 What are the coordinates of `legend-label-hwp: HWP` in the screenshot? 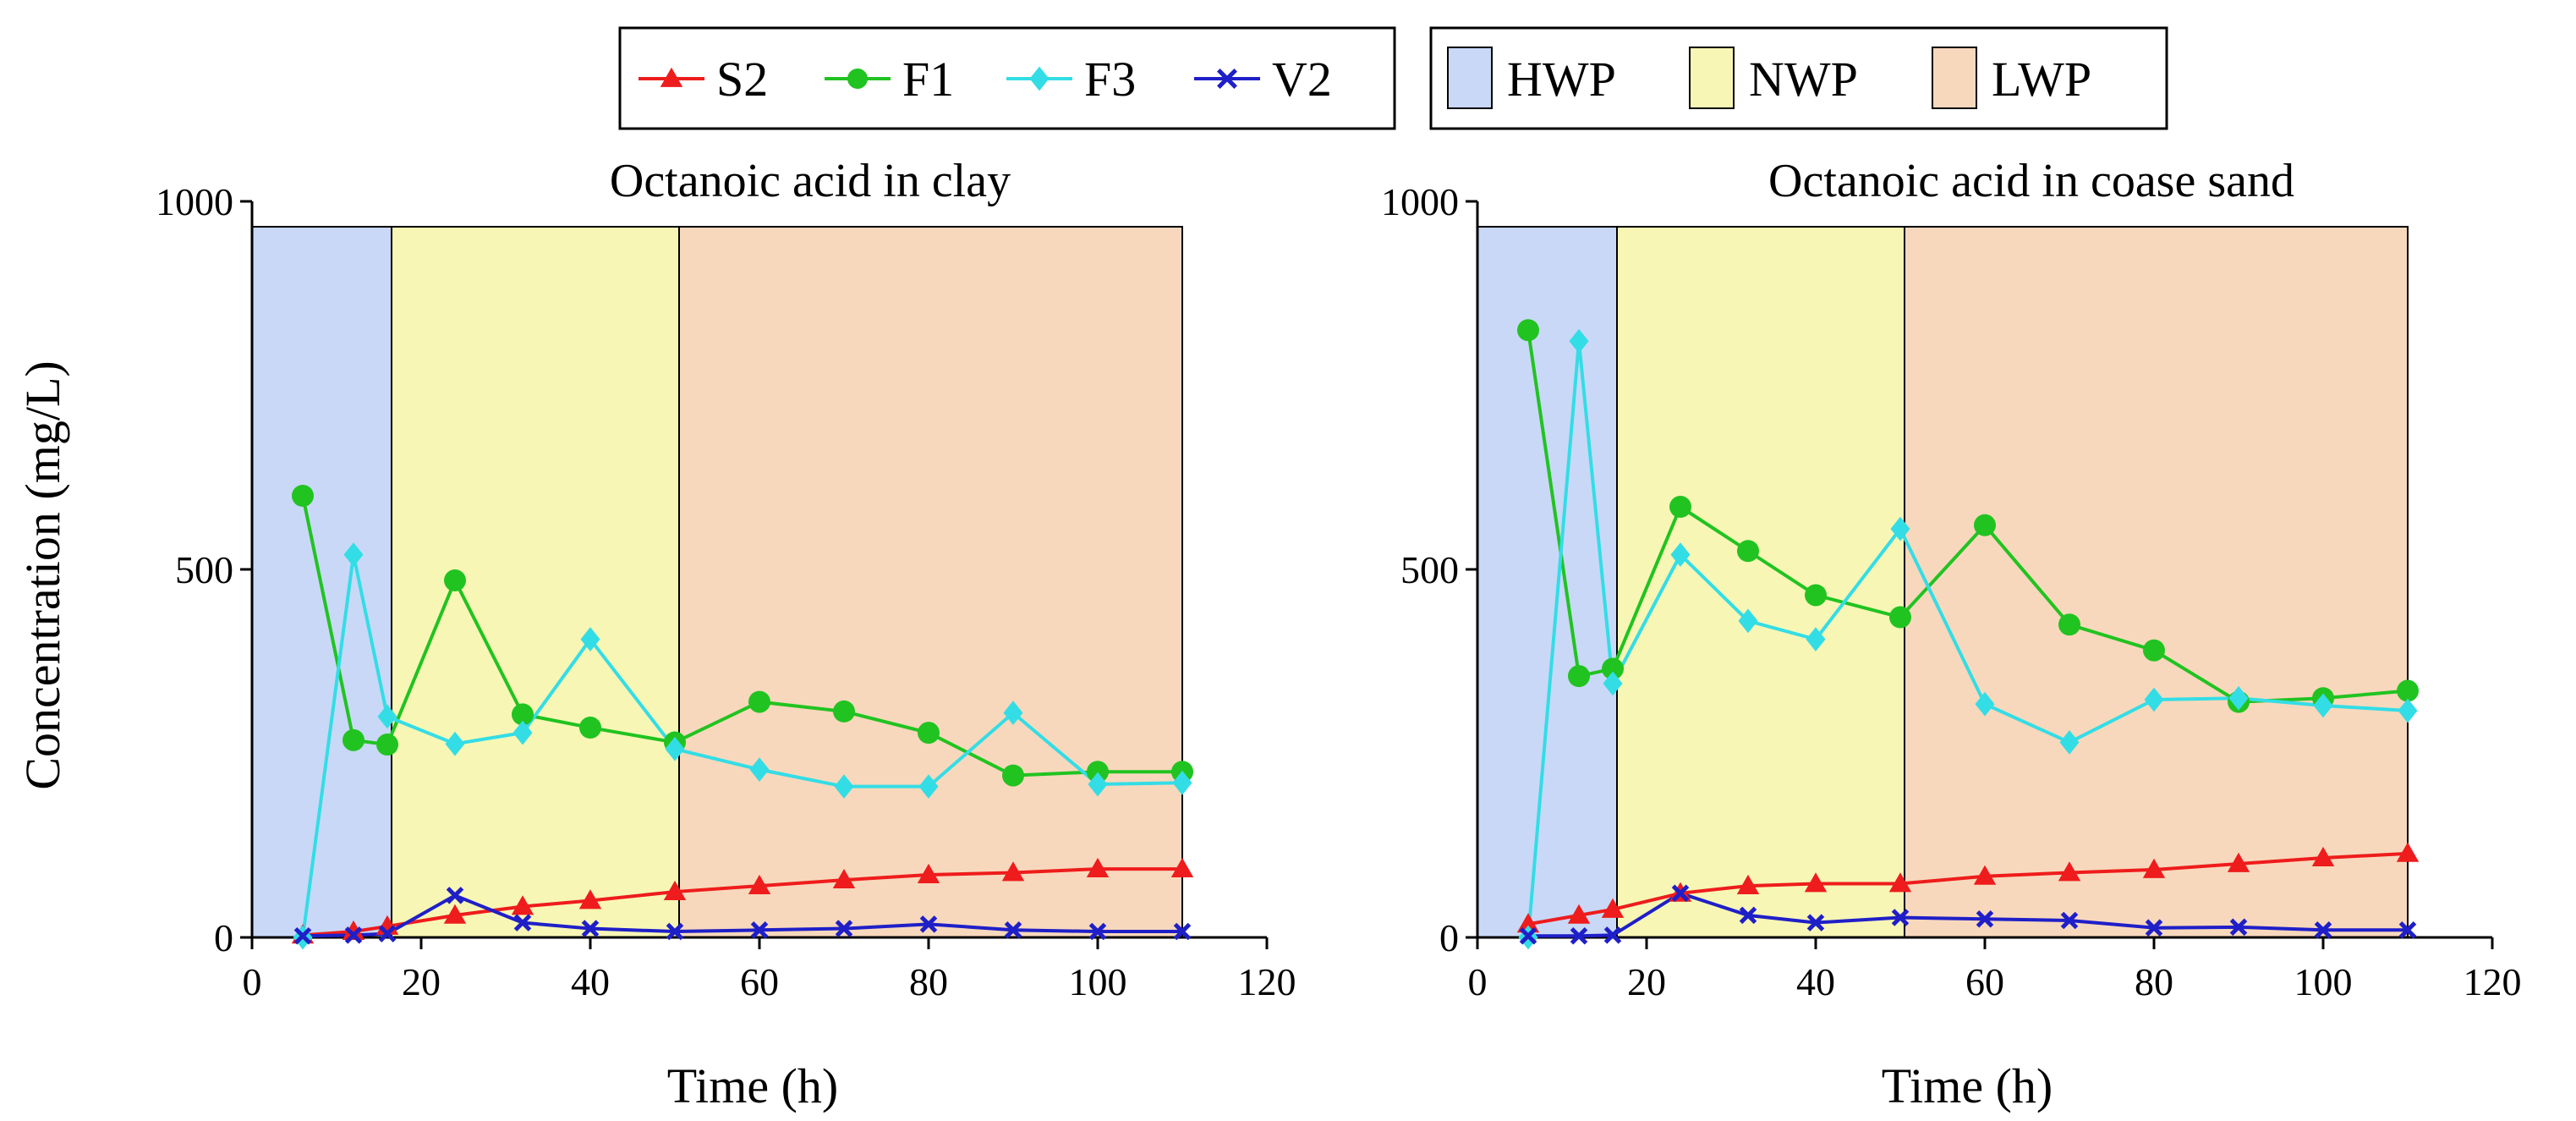 It's located at (1561, 80).